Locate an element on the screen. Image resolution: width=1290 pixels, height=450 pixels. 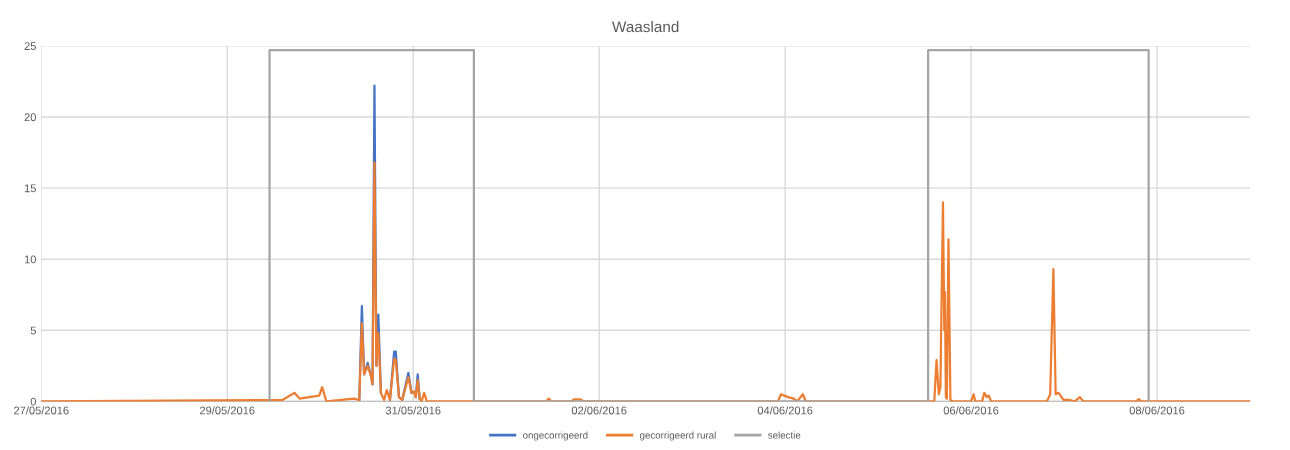
x-tick-label: 31/05/2016 is located at coordinates (413, 410).